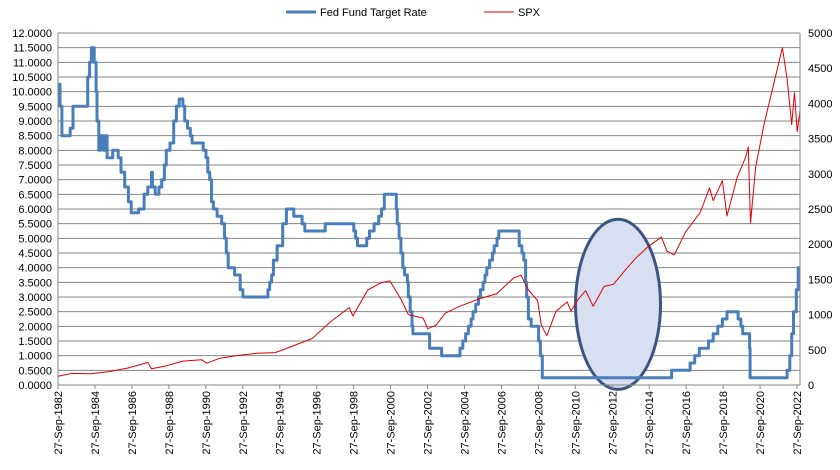 The image size is (840, 470). I want to click on legend-label-spx: SPX, so click(529, 13).